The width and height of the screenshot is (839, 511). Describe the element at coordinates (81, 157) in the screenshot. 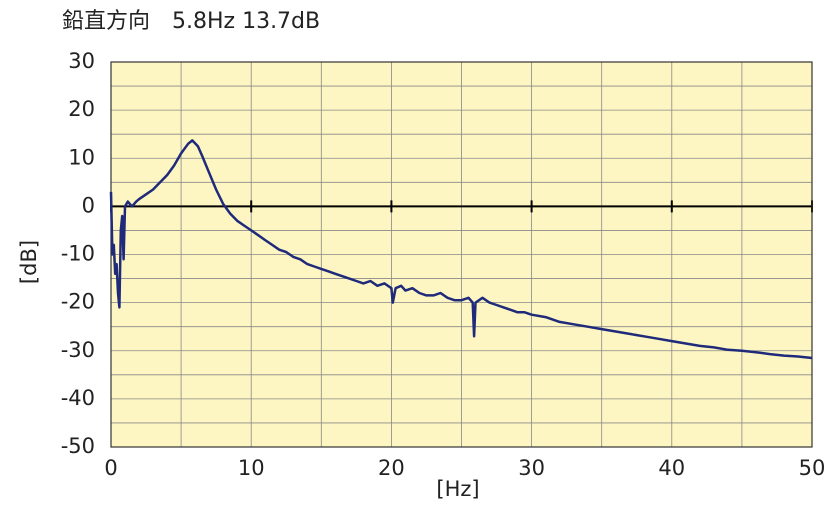

I see `y-tick-label: 10` at that location.